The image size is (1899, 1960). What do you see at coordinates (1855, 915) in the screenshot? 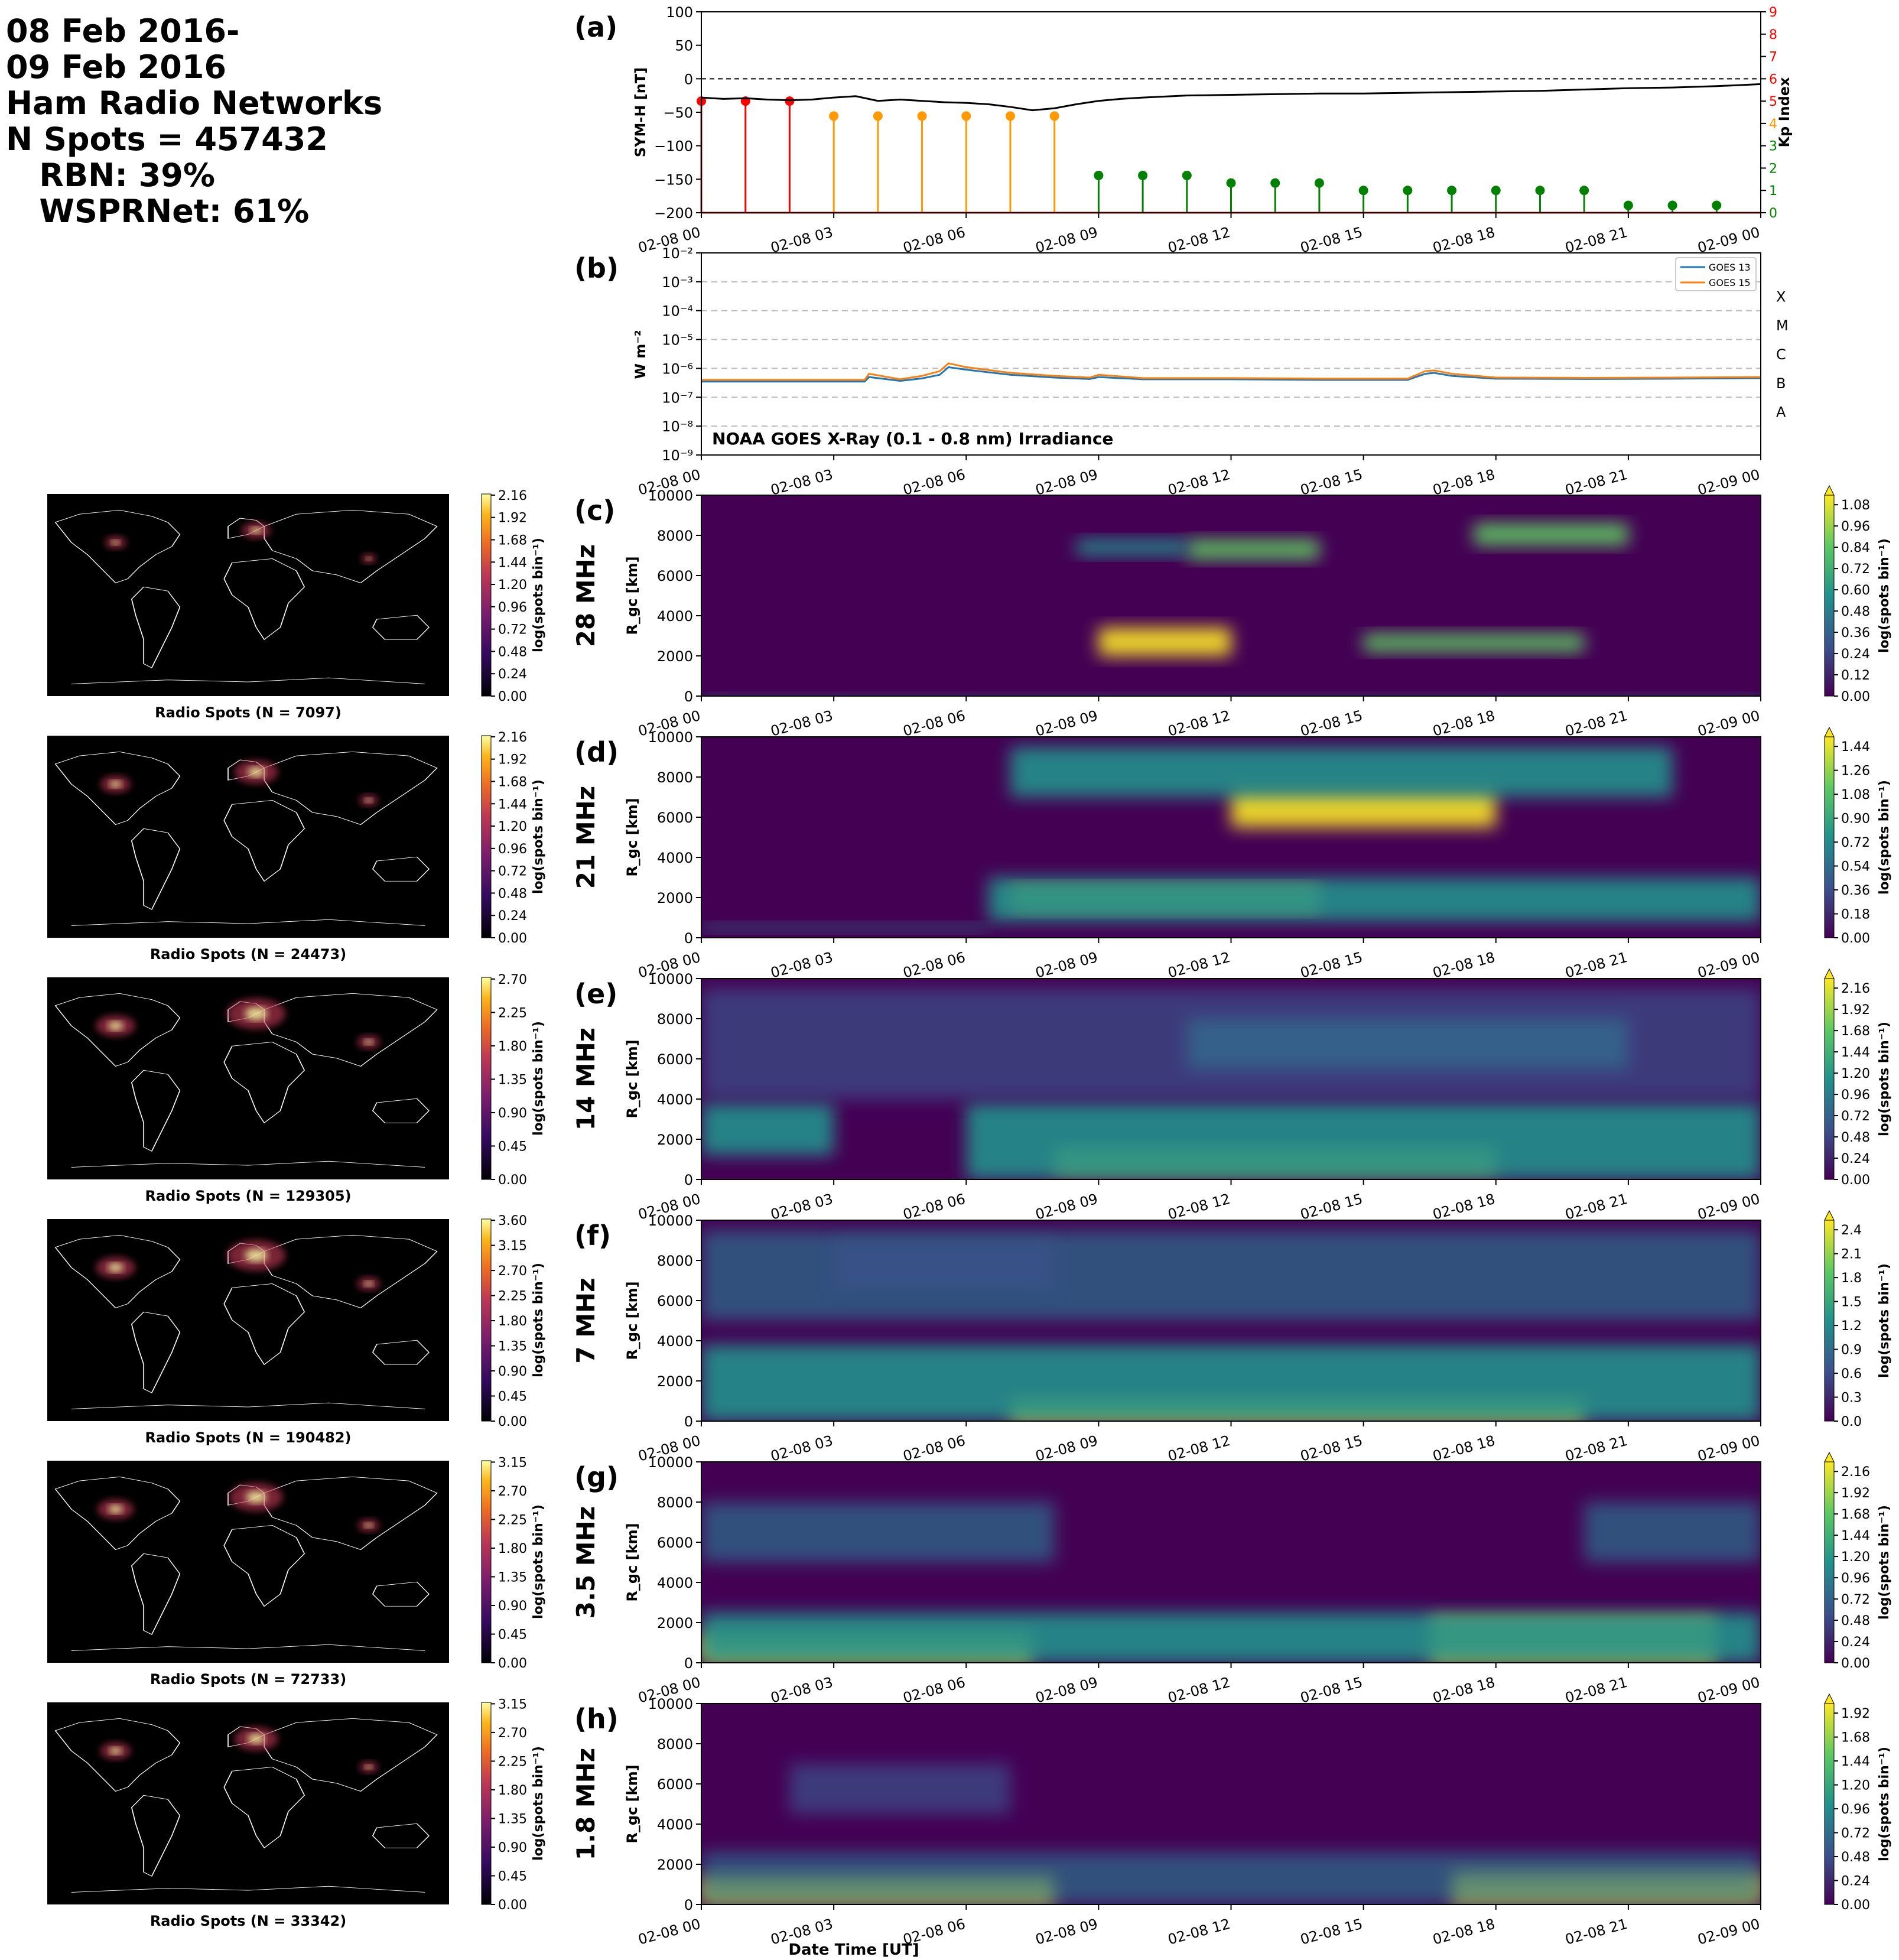
I see `colorbar-tick-label: 0.18` at bounding box center [1855, 915].